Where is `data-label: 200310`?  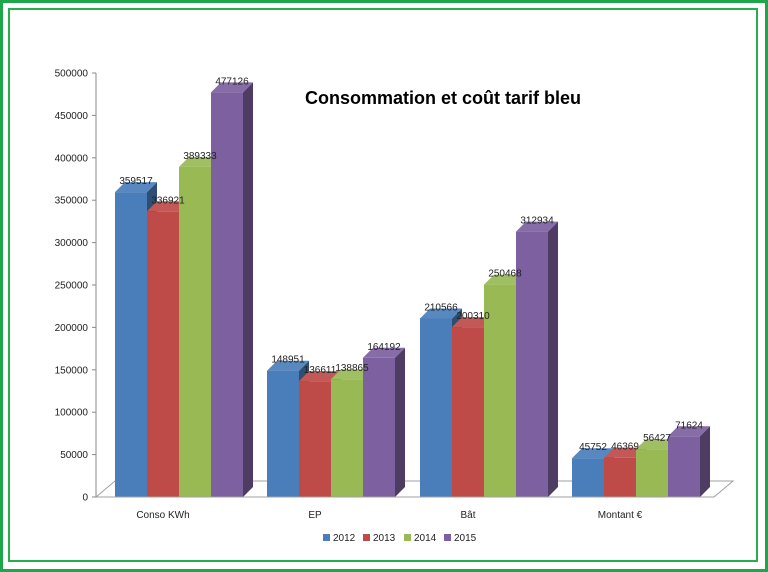
data-label: 200310 is located at coordinates (473, 316).